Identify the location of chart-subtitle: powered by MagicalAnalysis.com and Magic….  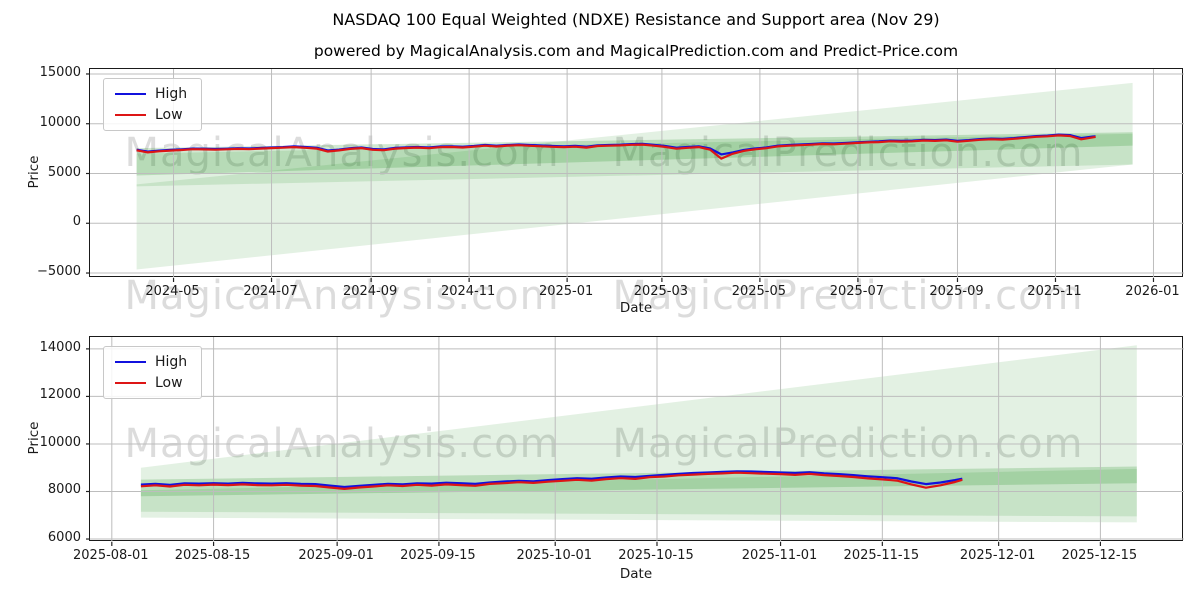
(636, 51).